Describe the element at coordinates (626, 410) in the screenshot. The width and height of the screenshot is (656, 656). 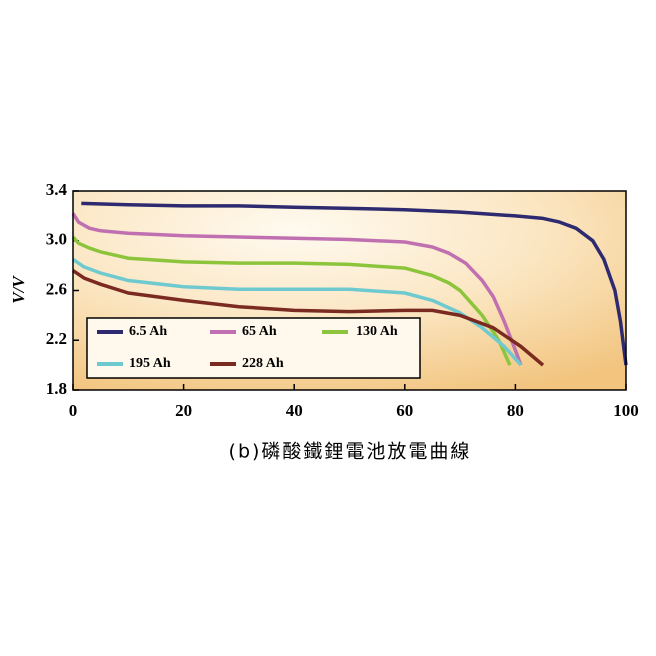
I see `x-tick-label: 100` at that location.